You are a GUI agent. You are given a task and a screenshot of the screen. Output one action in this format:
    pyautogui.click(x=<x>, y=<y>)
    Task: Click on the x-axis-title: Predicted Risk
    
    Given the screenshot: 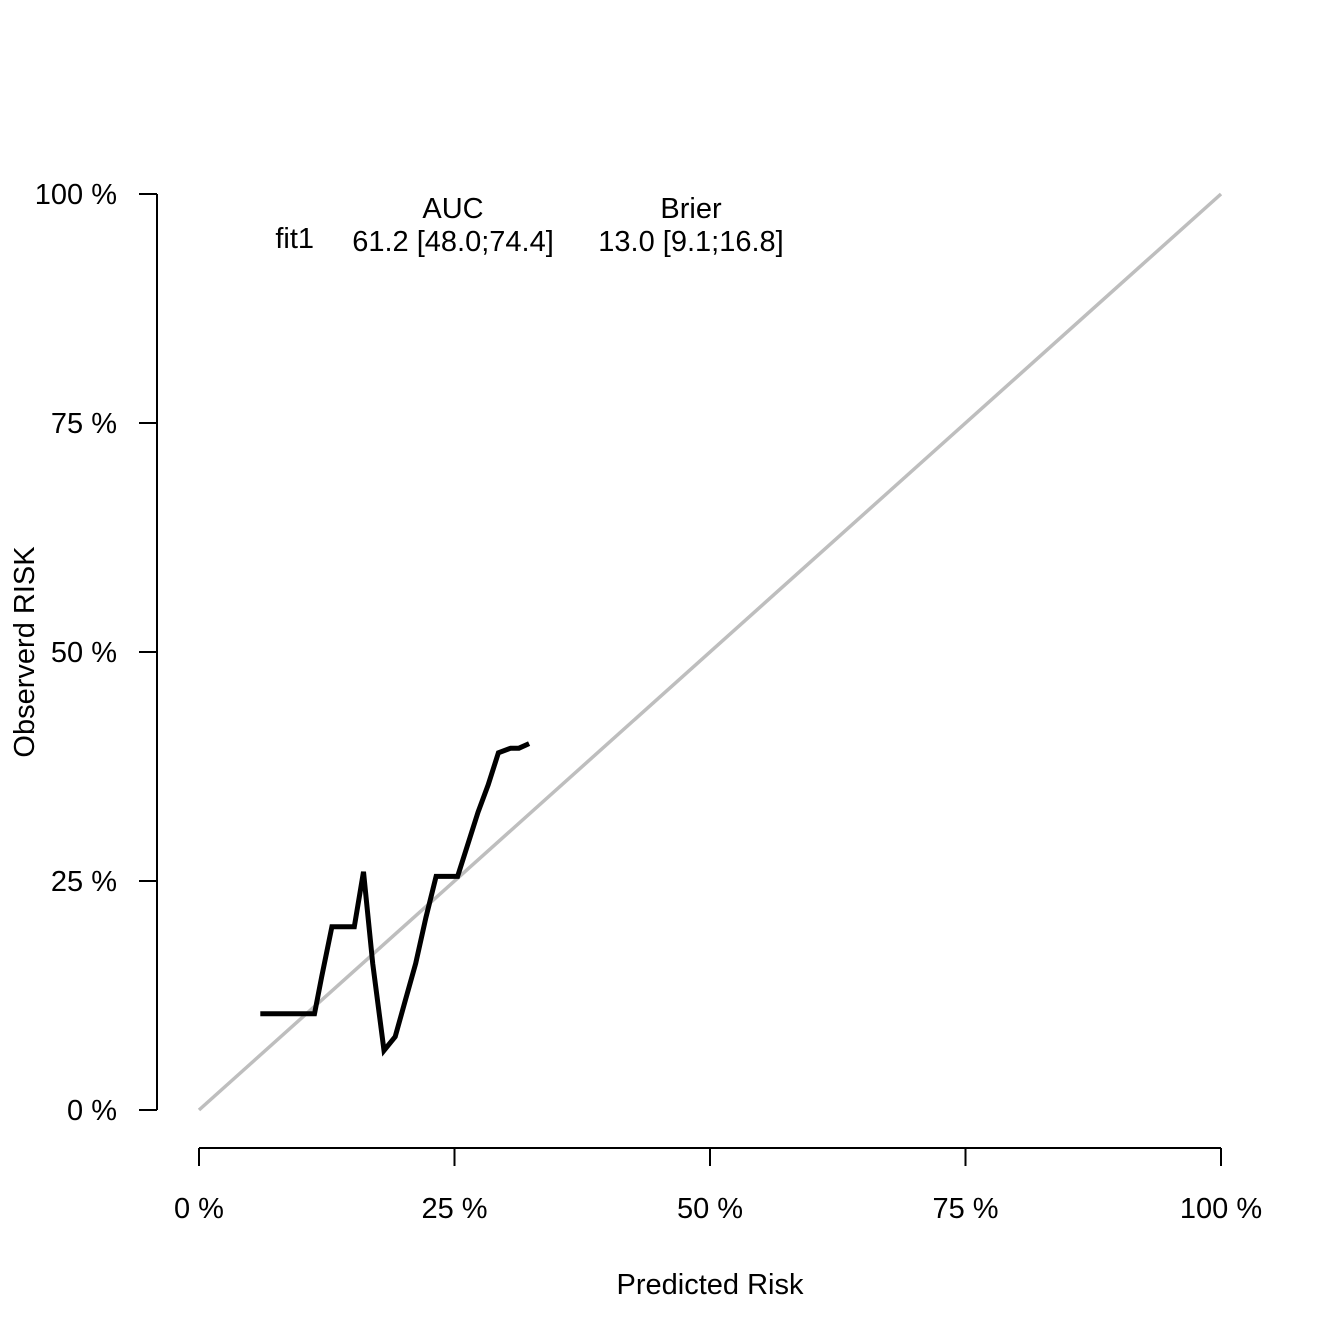 What is the action you would take?
    pyautogui.click(x=710, y=1285)
    